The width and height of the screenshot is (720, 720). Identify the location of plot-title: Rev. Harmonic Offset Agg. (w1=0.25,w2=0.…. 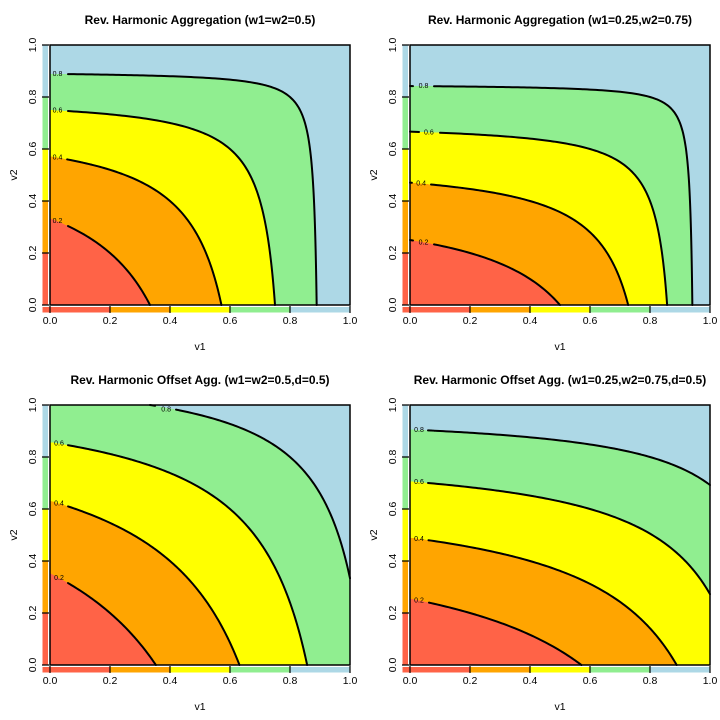
(560, 380).